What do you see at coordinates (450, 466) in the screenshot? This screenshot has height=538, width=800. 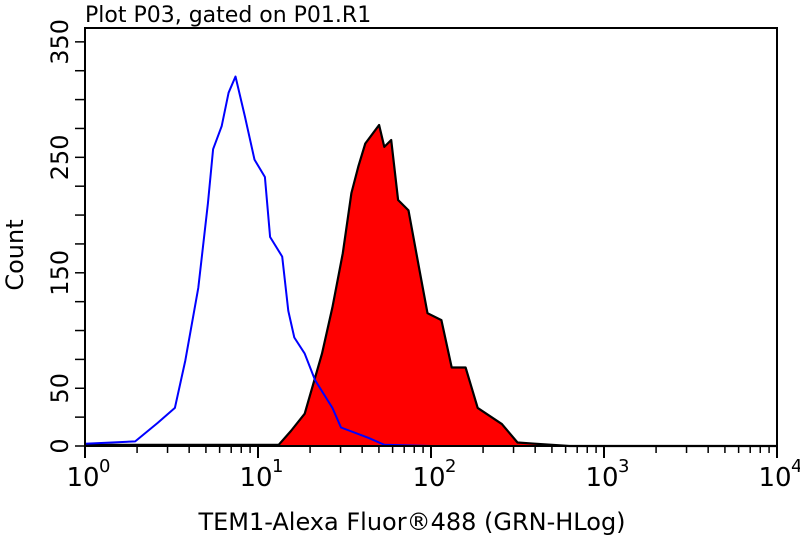 I see `x-tick-exponent: 2` at bounding box center [450, 466].